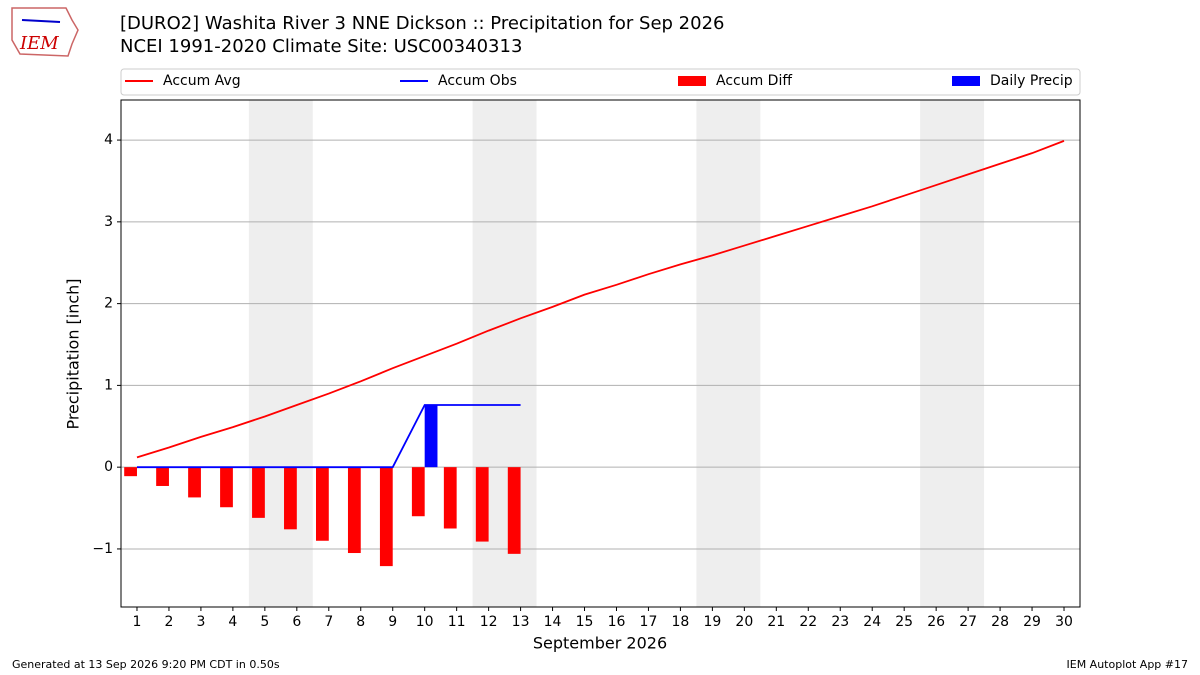 This screenshot has height=675, width=1200. Describe the element at coordinates (585, 622) in the screenshot. I see `x-tick-label: 15` at that location.